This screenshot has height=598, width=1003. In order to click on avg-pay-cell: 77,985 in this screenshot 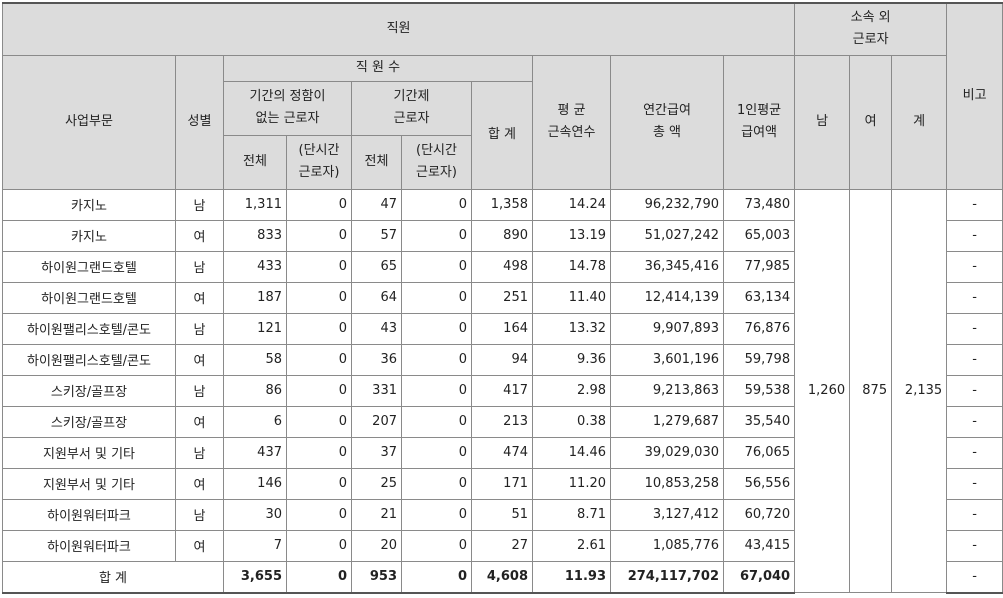, I will do `click(759, 266)`.